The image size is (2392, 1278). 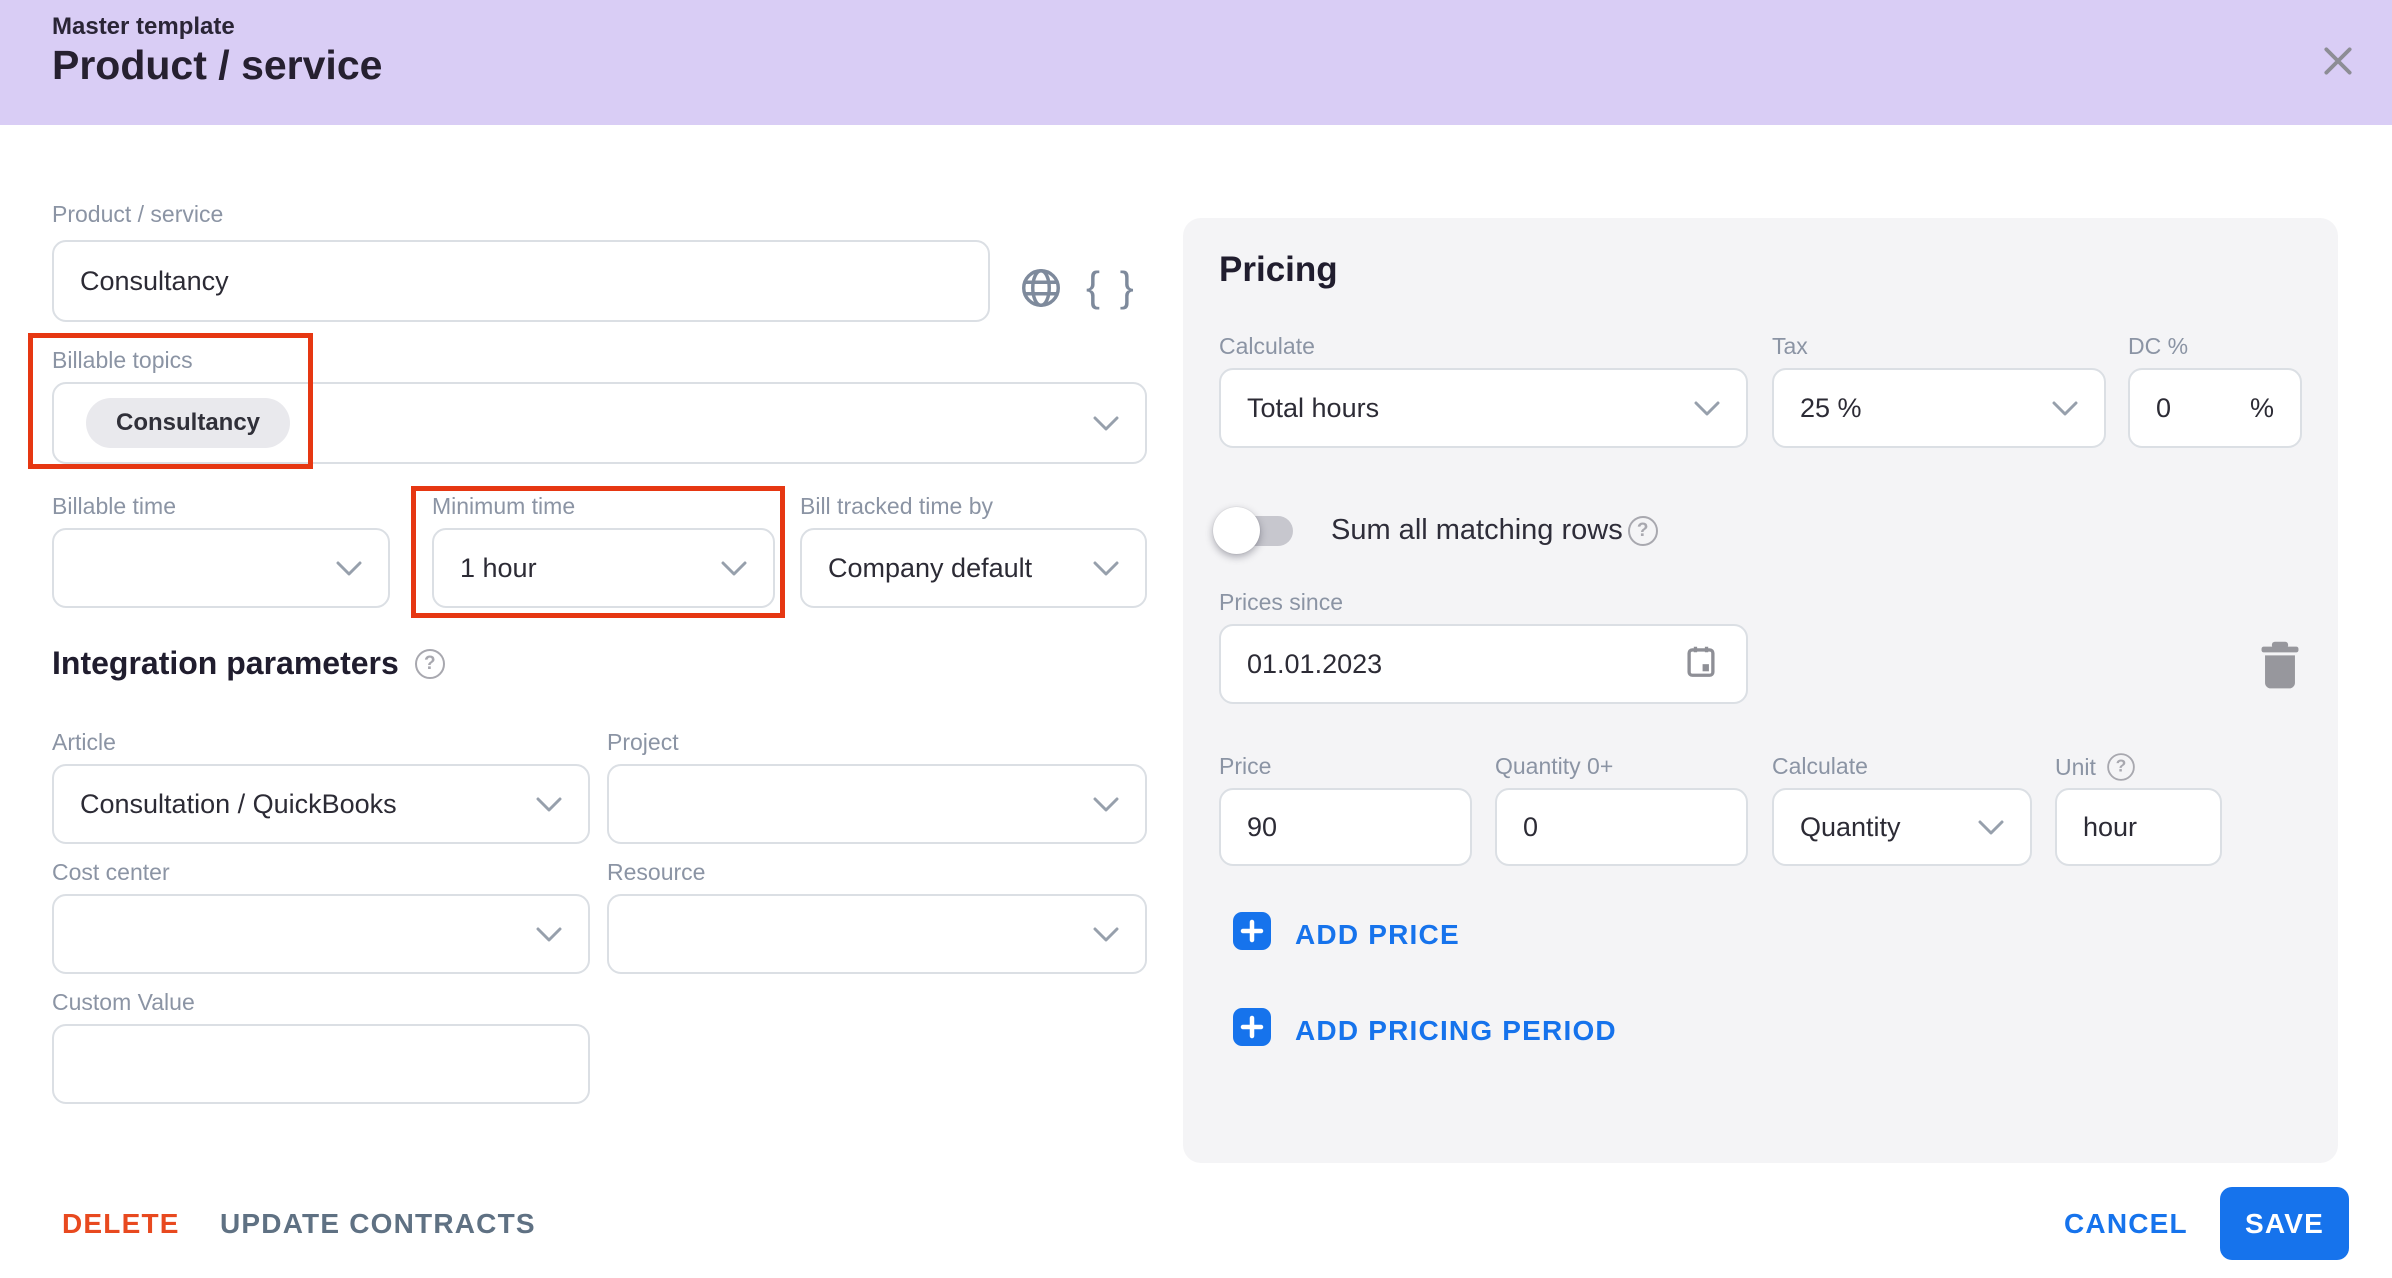 I want to click on prices-since-label: Prices since, so click(x=1281, y=602).